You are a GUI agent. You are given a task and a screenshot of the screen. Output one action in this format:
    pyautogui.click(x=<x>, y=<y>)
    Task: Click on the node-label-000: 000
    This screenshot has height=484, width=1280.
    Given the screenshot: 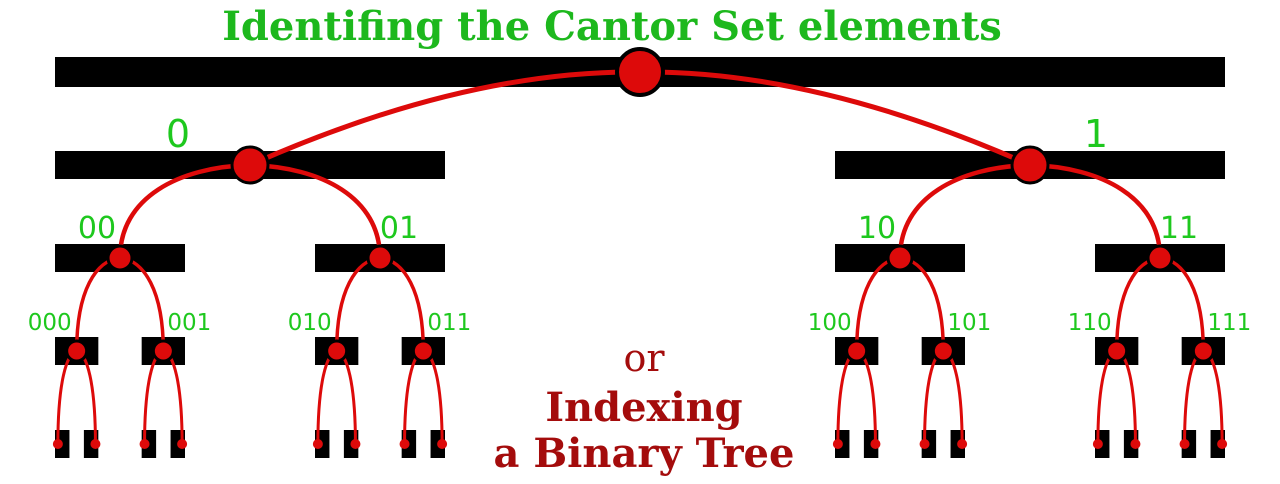 What is the action you would take?
    pyautogui.click(x=50, y=323)
    